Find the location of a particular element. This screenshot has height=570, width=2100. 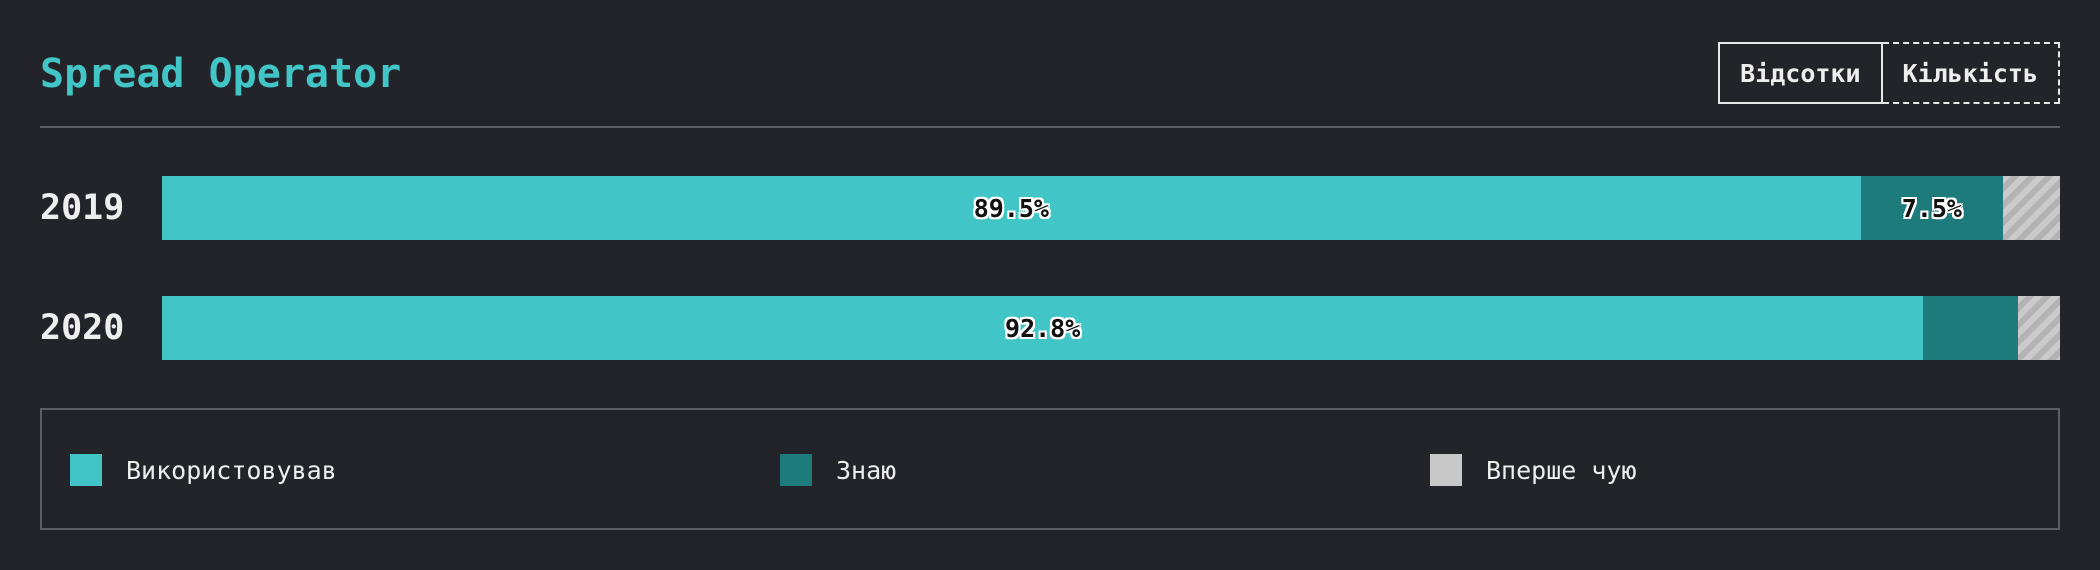

bar-segment-used-2019: 89.5% is located at coordinates (1011, 208).